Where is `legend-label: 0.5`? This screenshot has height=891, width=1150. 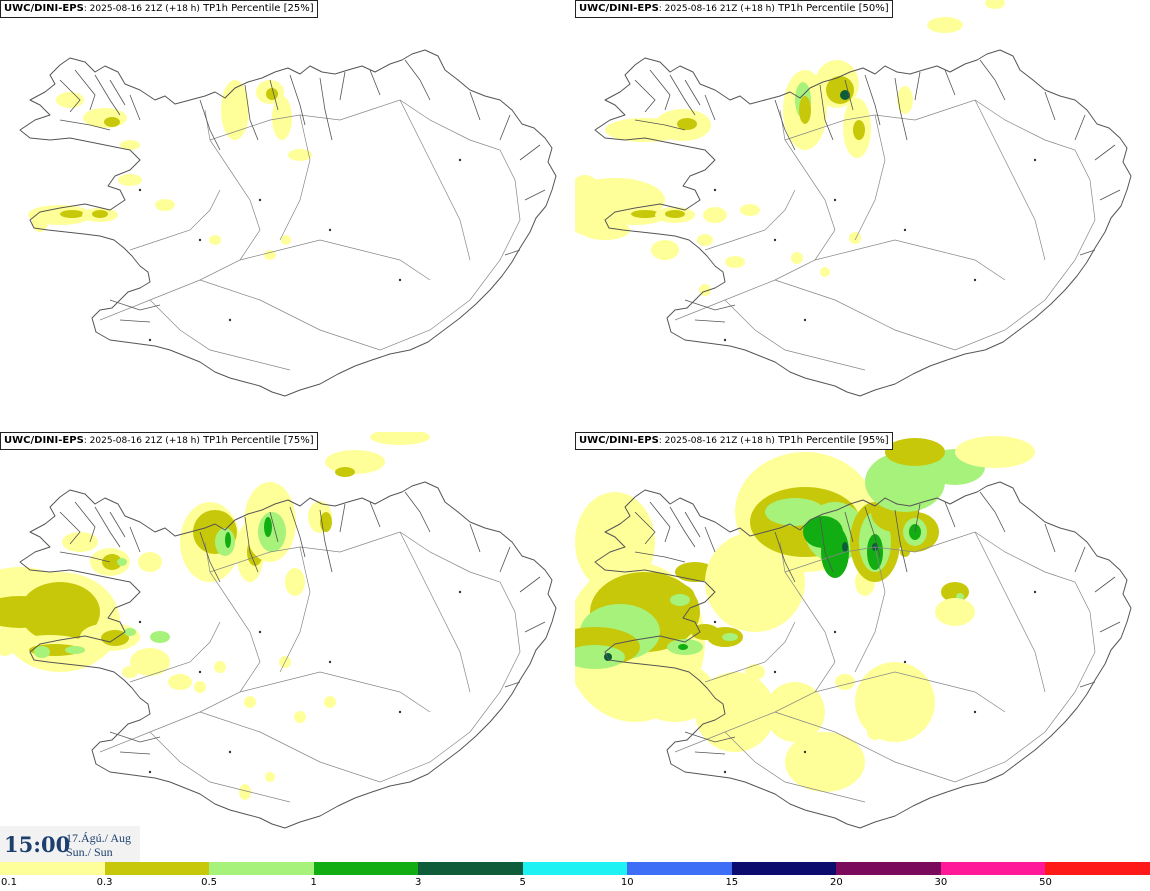 legend-label: 0.5 is located at coordinates (209, 882).